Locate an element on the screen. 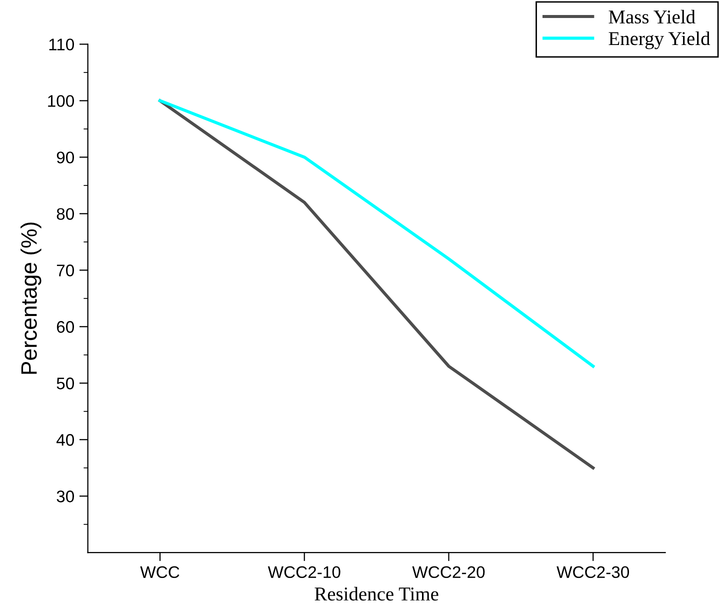 Image resolution: width=720 pixels, height=614 pixels. y-tick-label: 40 is located at coordinates (65, 440).